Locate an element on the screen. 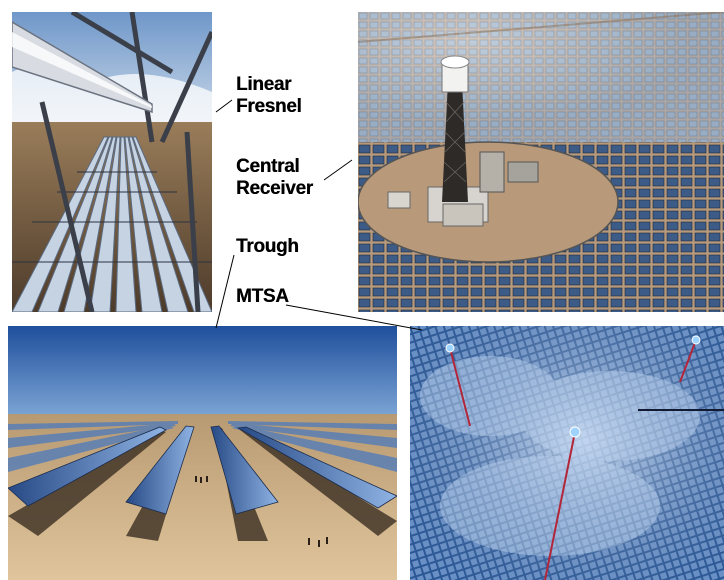 The height and width of the screenshot is (580, 724). linear-fresnel-label-line2: Fresnel is located at coordinates (269, 106).